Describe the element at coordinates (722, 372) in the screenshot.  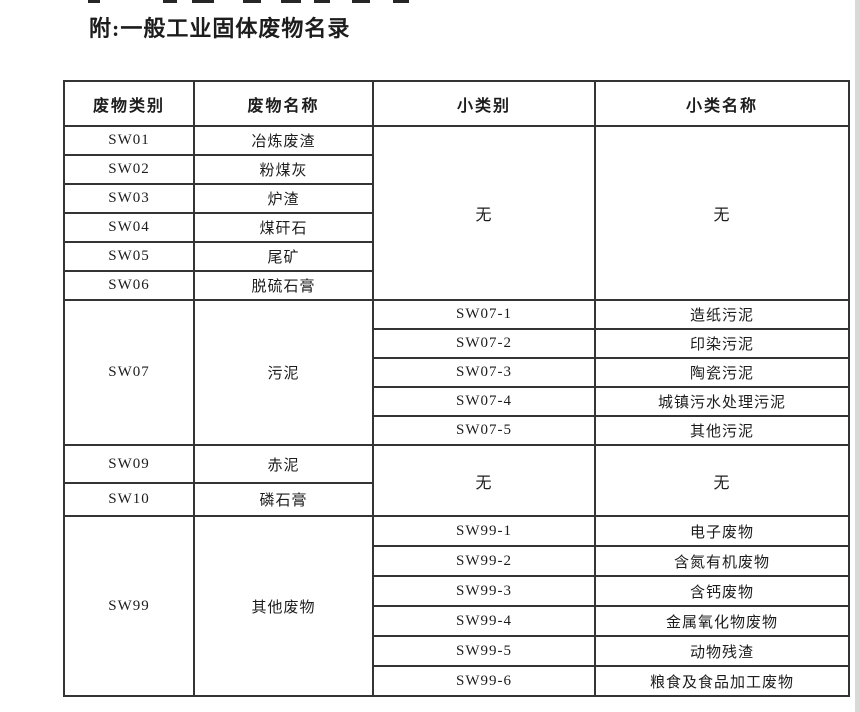
I see `cell-subcategory-name: 陶瓷污泥` at that location.